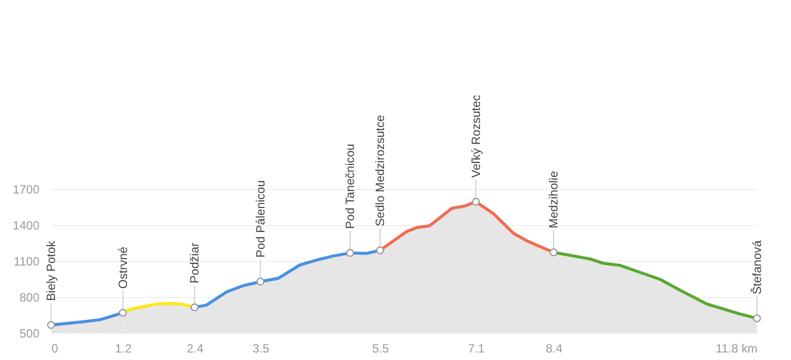 The height and width of the screenshot is (360, 791). Describe the element at coordinates (350, 186) in the screenshot. I see `annotation: Pod Tanečnicou` at that location.